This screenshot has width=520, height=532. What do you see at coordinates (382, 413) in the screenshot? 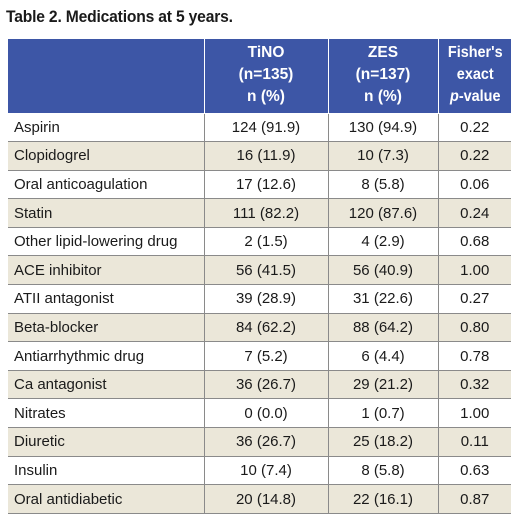
I see `cell-zes: 1 (0.7)` at bounding box center [382, 413].